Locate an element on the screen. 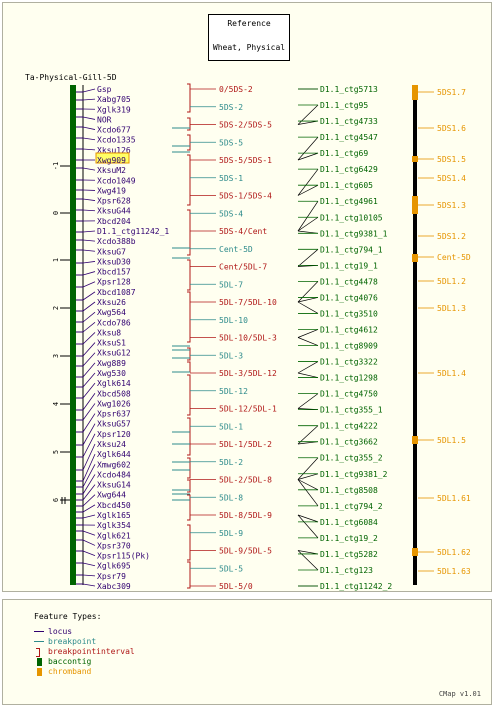 This screenshot has height=709, width=495. locus-label: XksuG44 is located at coordinates (114, 211).